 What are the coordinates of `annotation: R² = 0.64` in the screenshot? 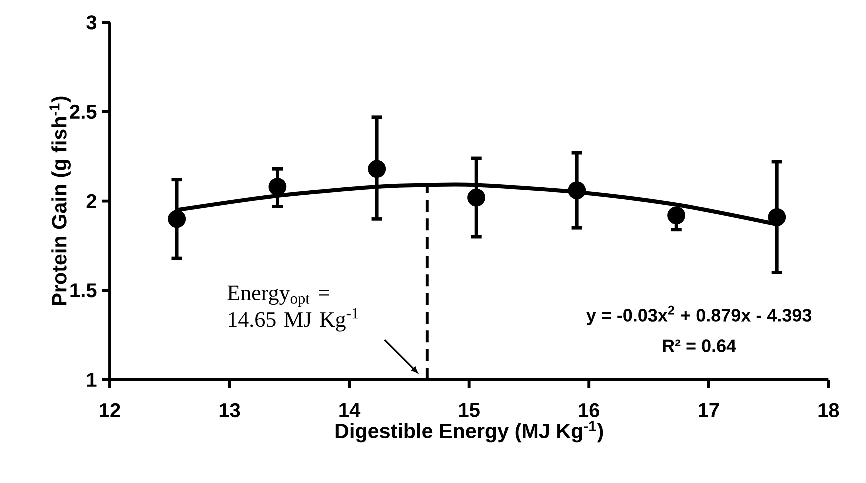 It's located at (699, 346).